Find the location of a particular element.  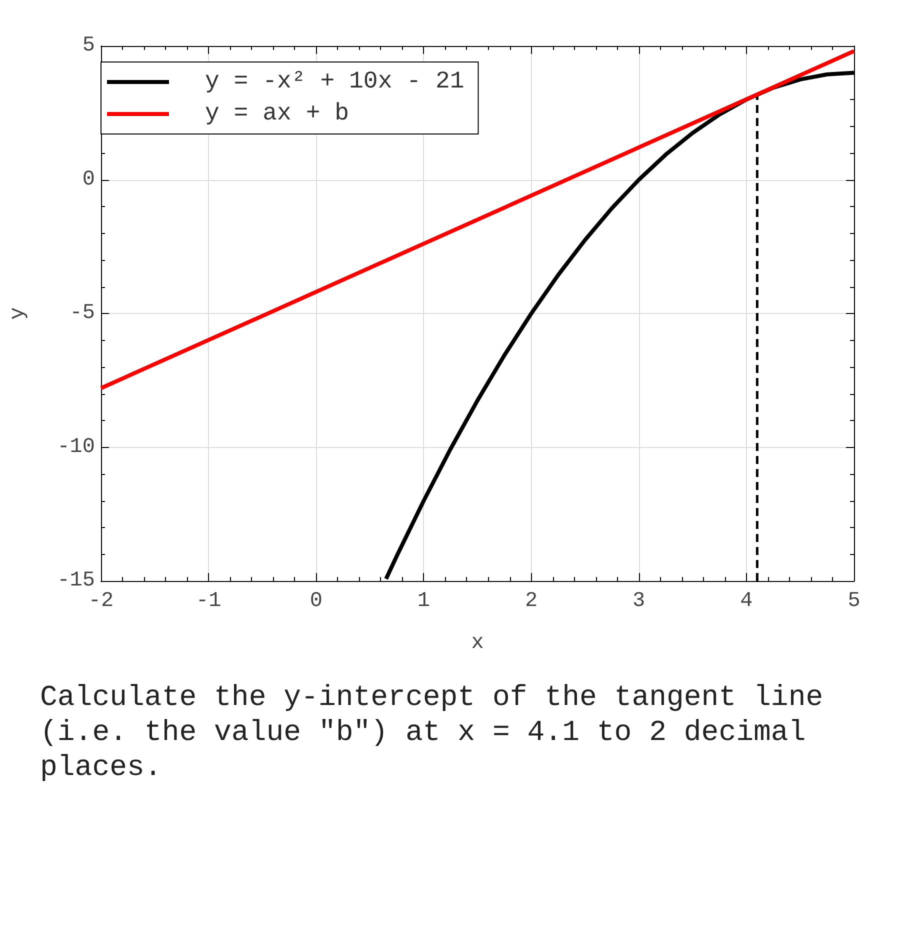

x-tick-label: 1 is located at coordinates (423, 601).